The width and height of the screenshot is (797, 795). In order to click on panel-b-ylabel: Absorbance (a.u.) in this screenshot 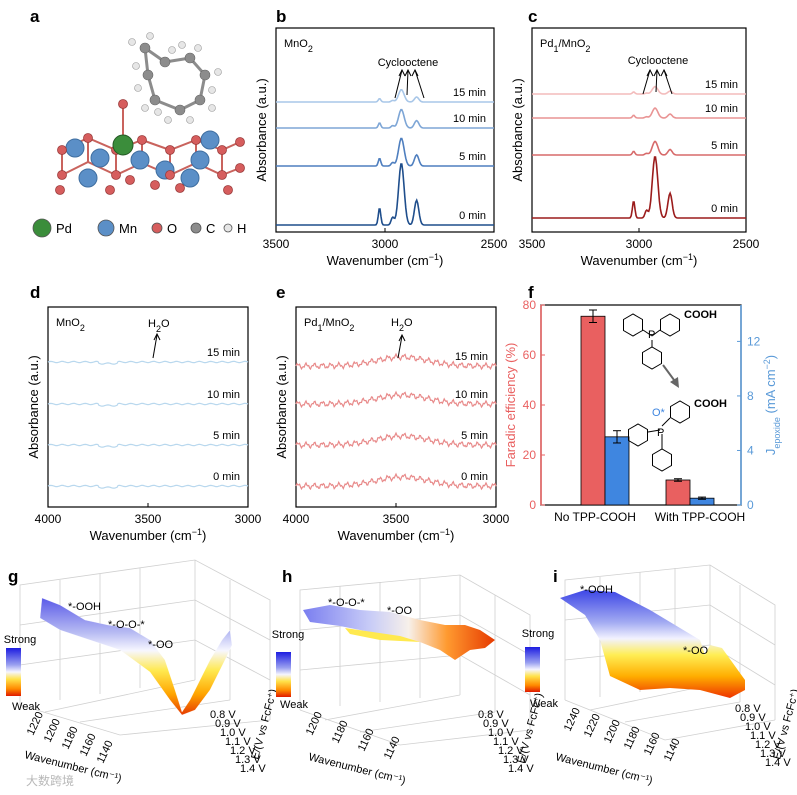, I will do `click(261, 129)`.